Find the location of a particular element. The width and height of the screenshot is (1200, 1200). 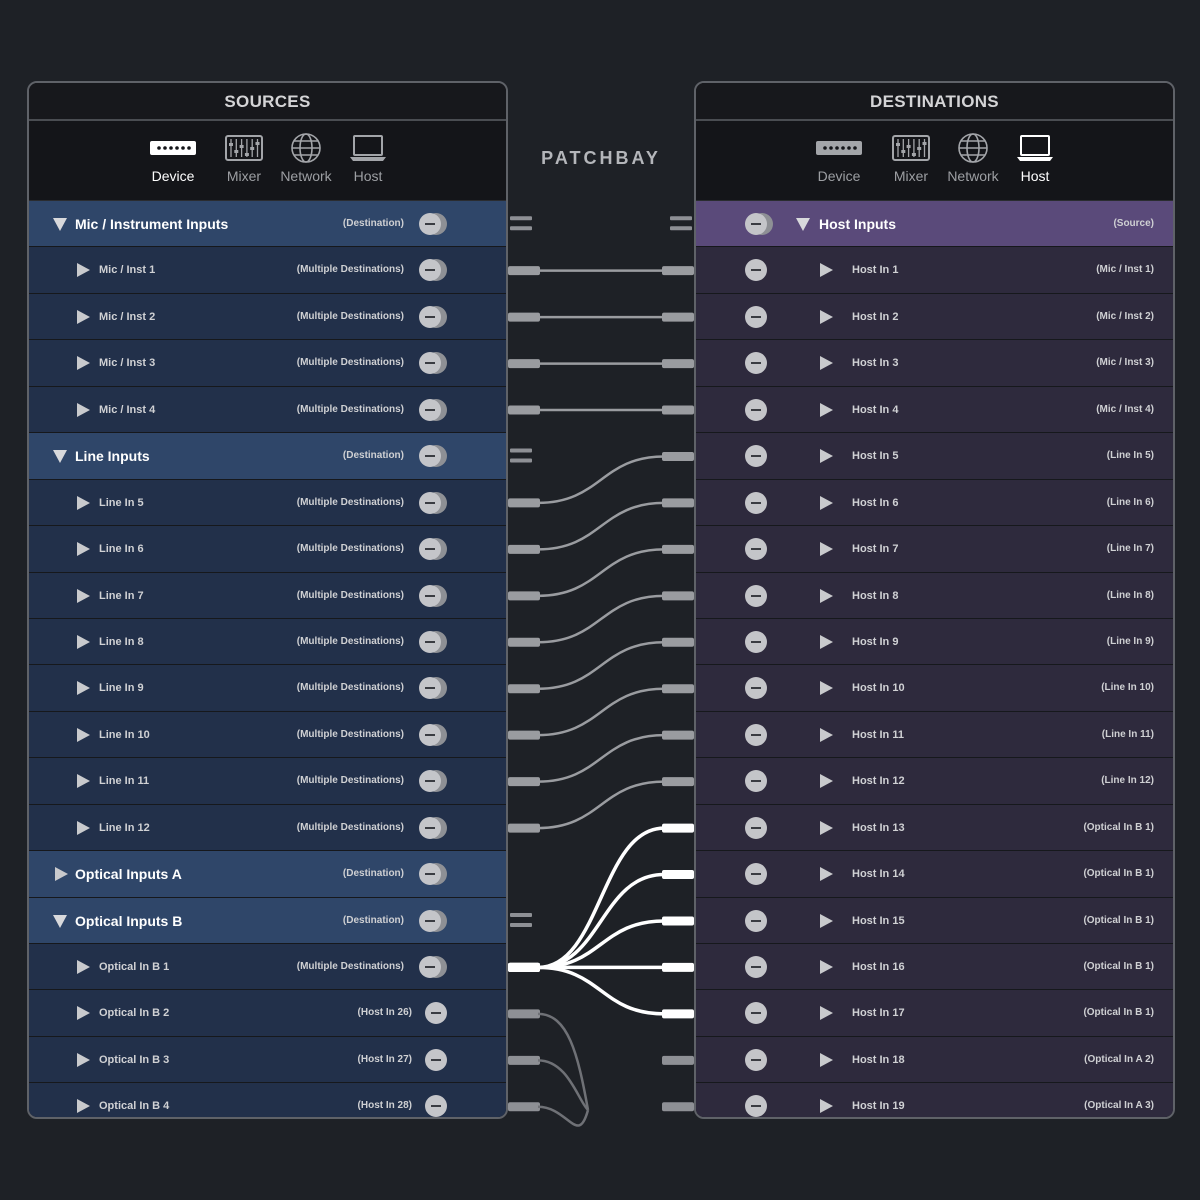

destination-row-host-in-7: Host In 7 (Line In 7) is located at coordinates (934, 549).